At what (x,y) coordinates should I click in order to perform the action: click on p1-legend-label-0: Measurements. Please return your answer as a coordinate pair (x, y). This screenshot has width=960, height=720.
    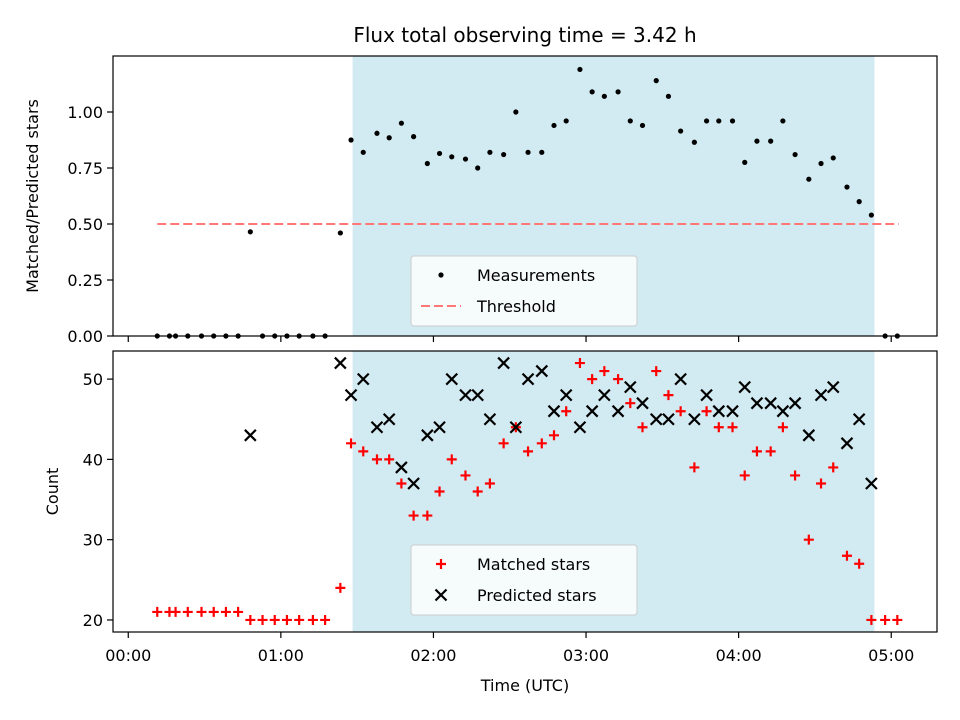
    Looking at the image, I should click on (536, 275).